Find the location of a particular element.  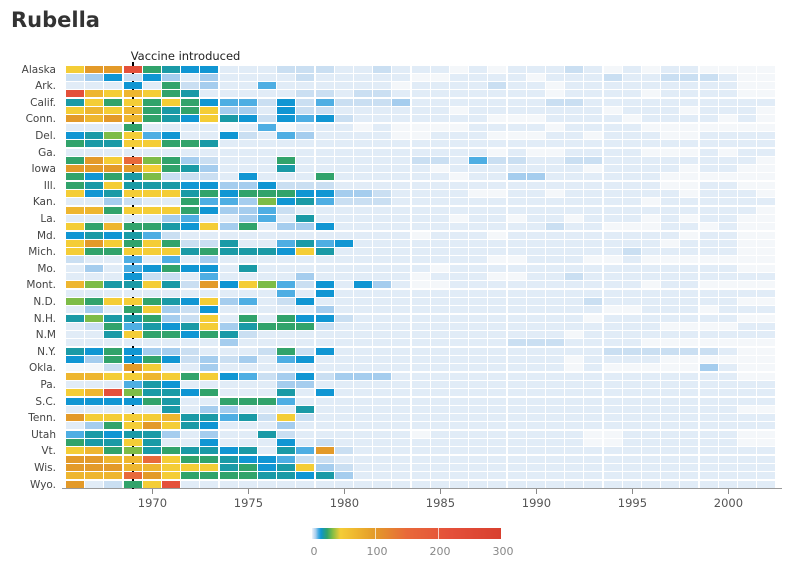

x-tick-label: 1970 is located at coordinates (152, 503).